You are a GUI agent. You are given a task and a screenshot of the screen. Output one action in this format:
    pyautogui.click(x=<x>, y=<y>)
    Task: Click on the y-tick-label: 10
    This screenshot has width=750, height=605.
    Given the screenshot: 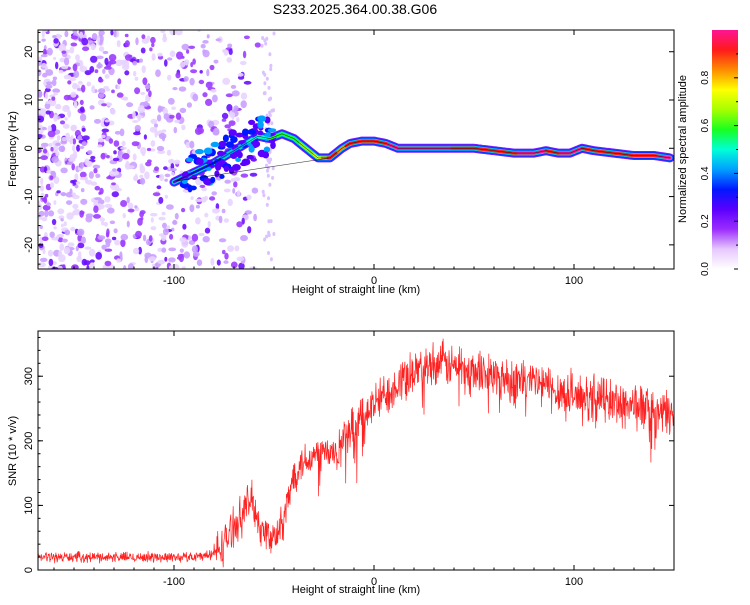 What is the action you would take?
    pyautogui.click(x=29, y=100)
    